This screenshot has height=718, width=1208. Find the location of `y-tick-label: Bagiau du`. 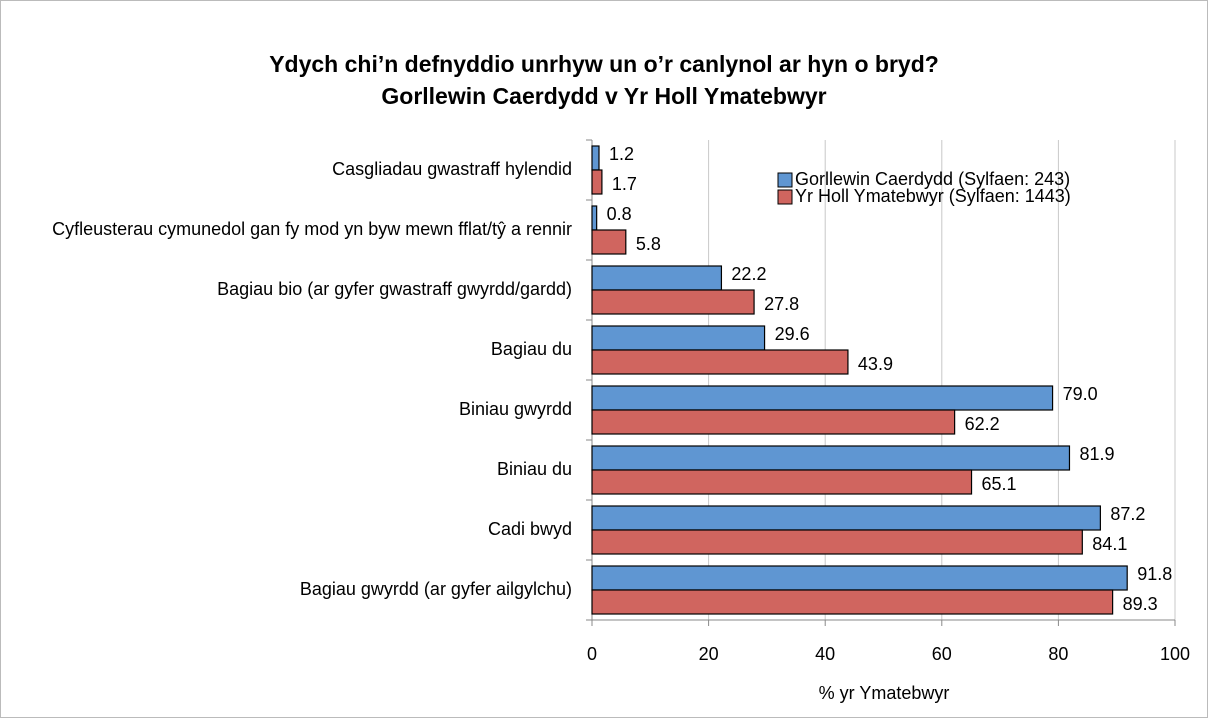

y-tick-label: Bagiau du is located at coordinates (531, 349).